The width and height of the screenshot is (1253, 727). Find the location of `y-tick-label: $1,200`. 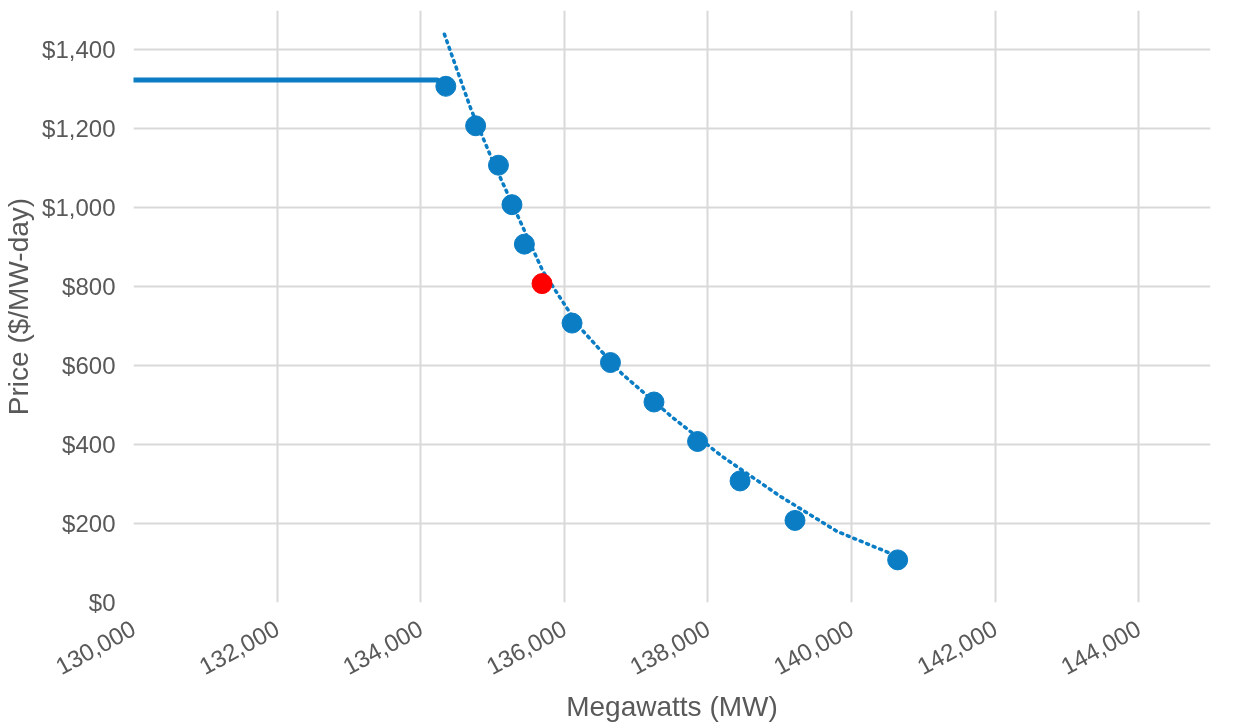

y-tick-label: $1,200 is located at coordinates (79, 129).